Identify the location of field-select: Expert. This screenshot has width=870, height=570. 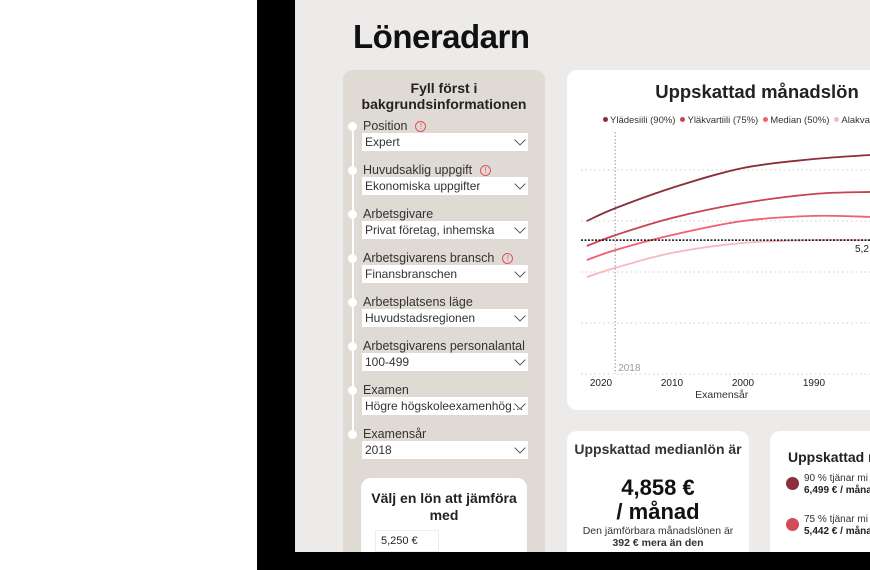
(445, 142).